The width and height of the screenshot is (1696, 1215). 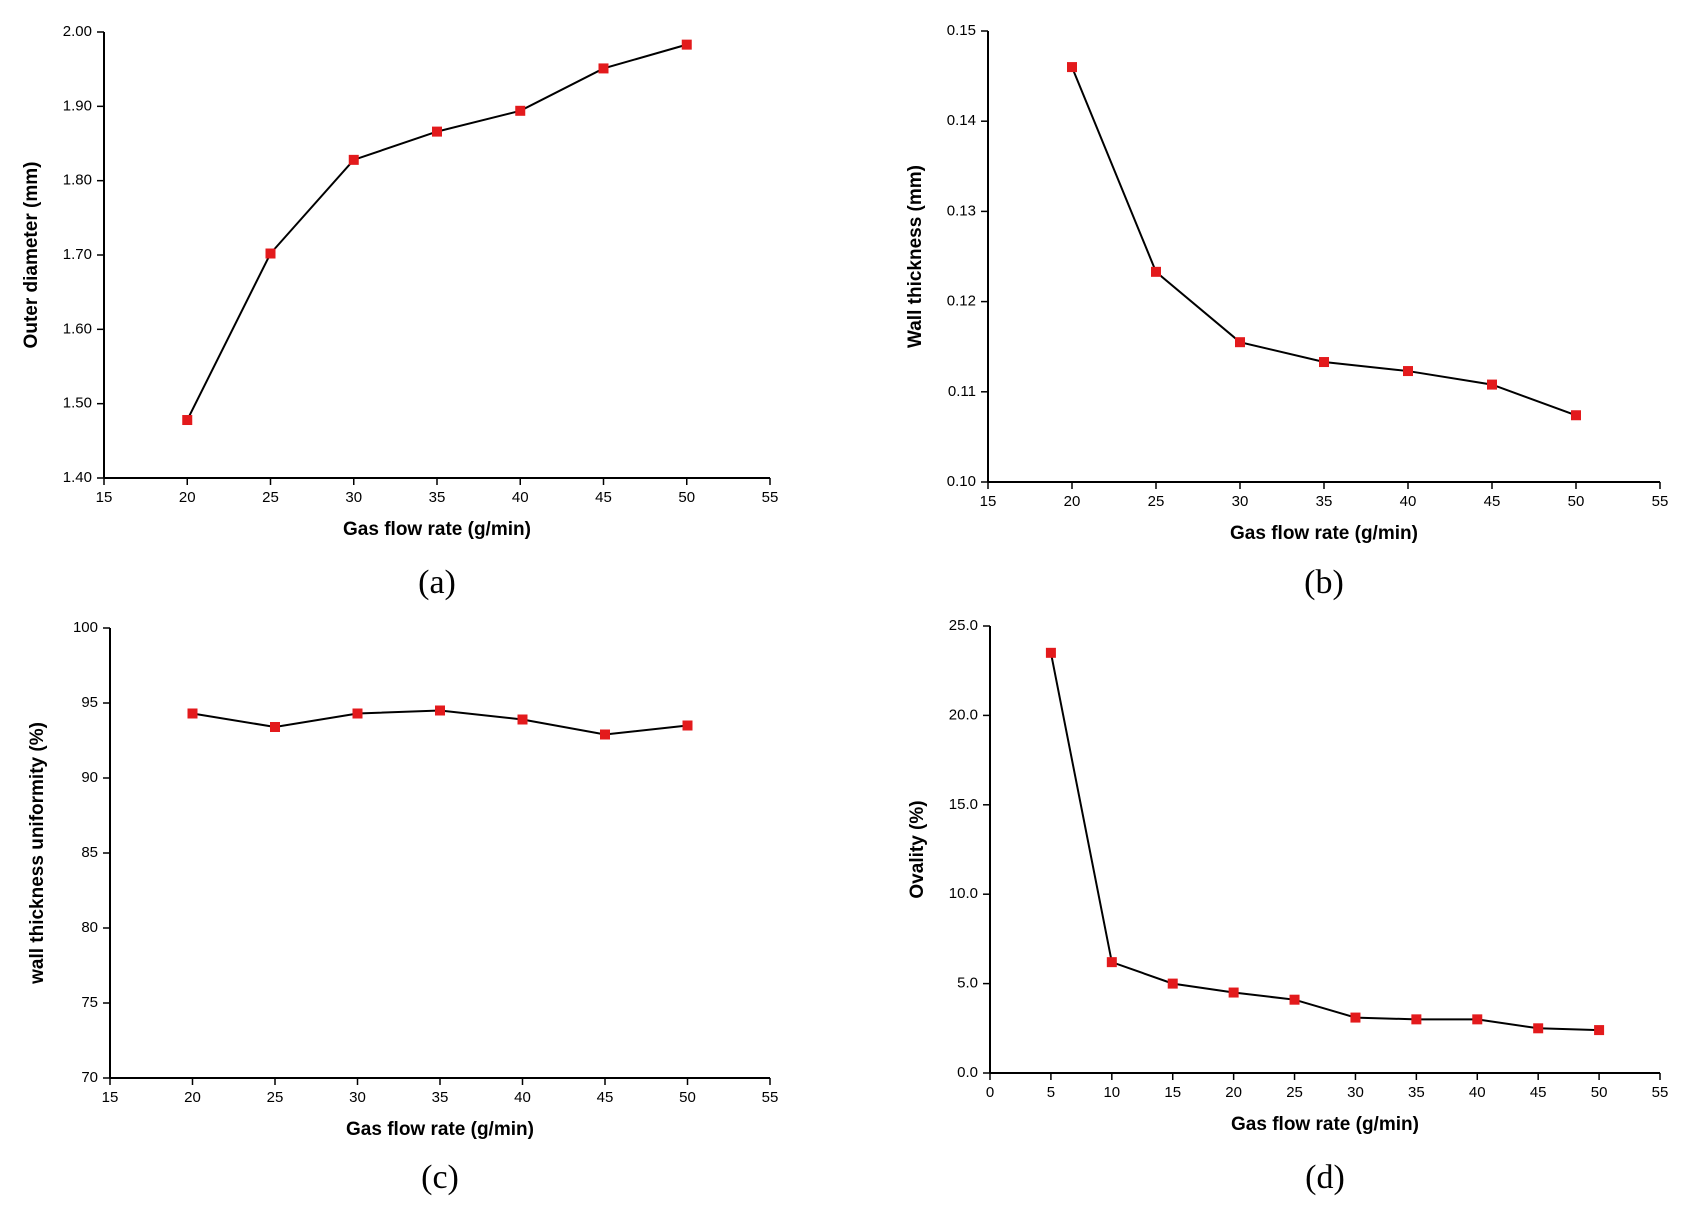 What do you see at coordinates (967, 983) in the screenshot?
I see `y-tick-label: 5.0` at bounding box center [967, 983].